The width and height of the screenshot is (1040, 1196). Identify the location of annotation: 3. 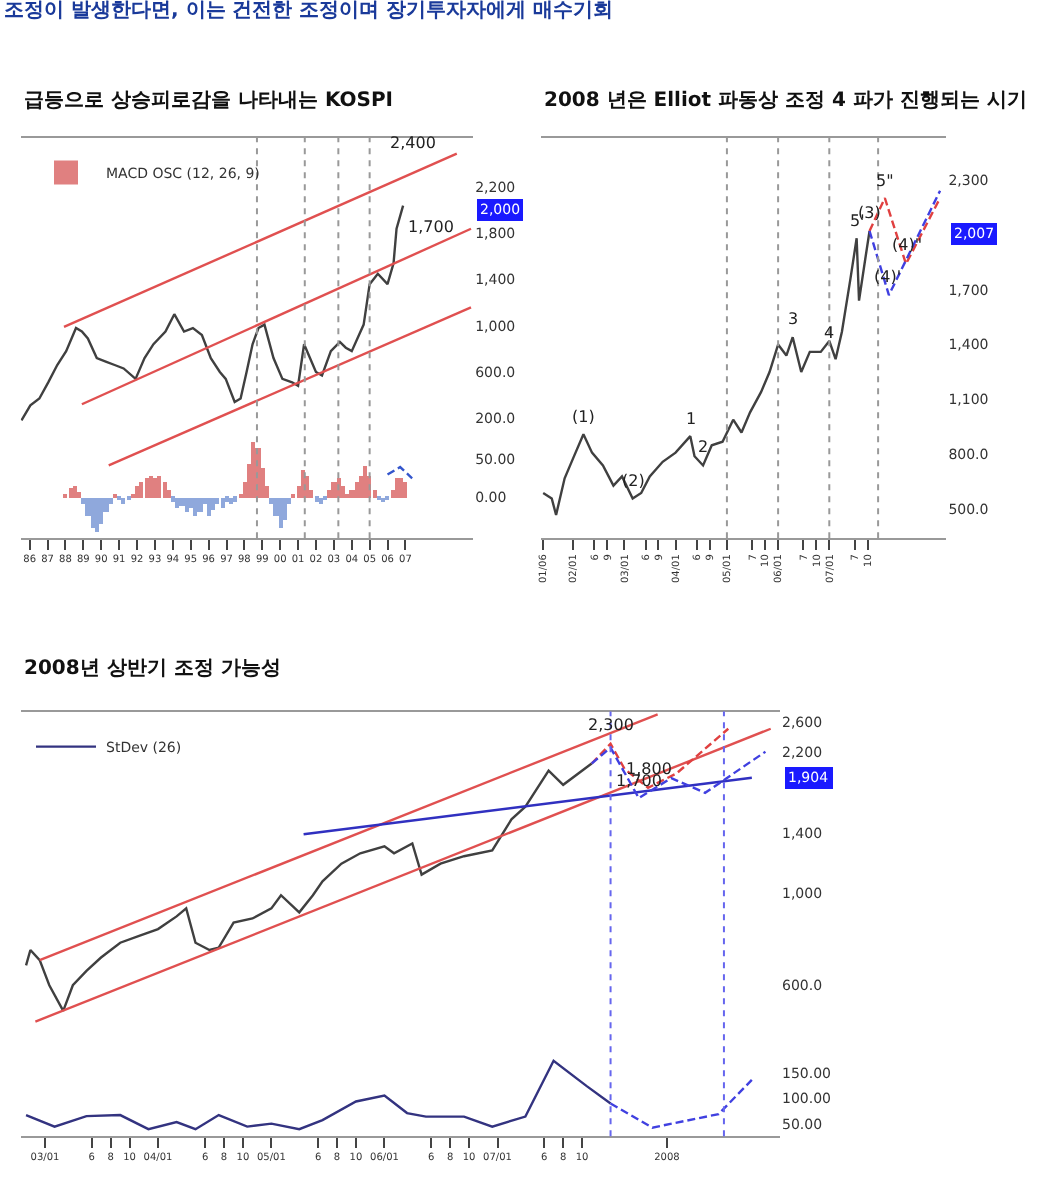
(793, 319).